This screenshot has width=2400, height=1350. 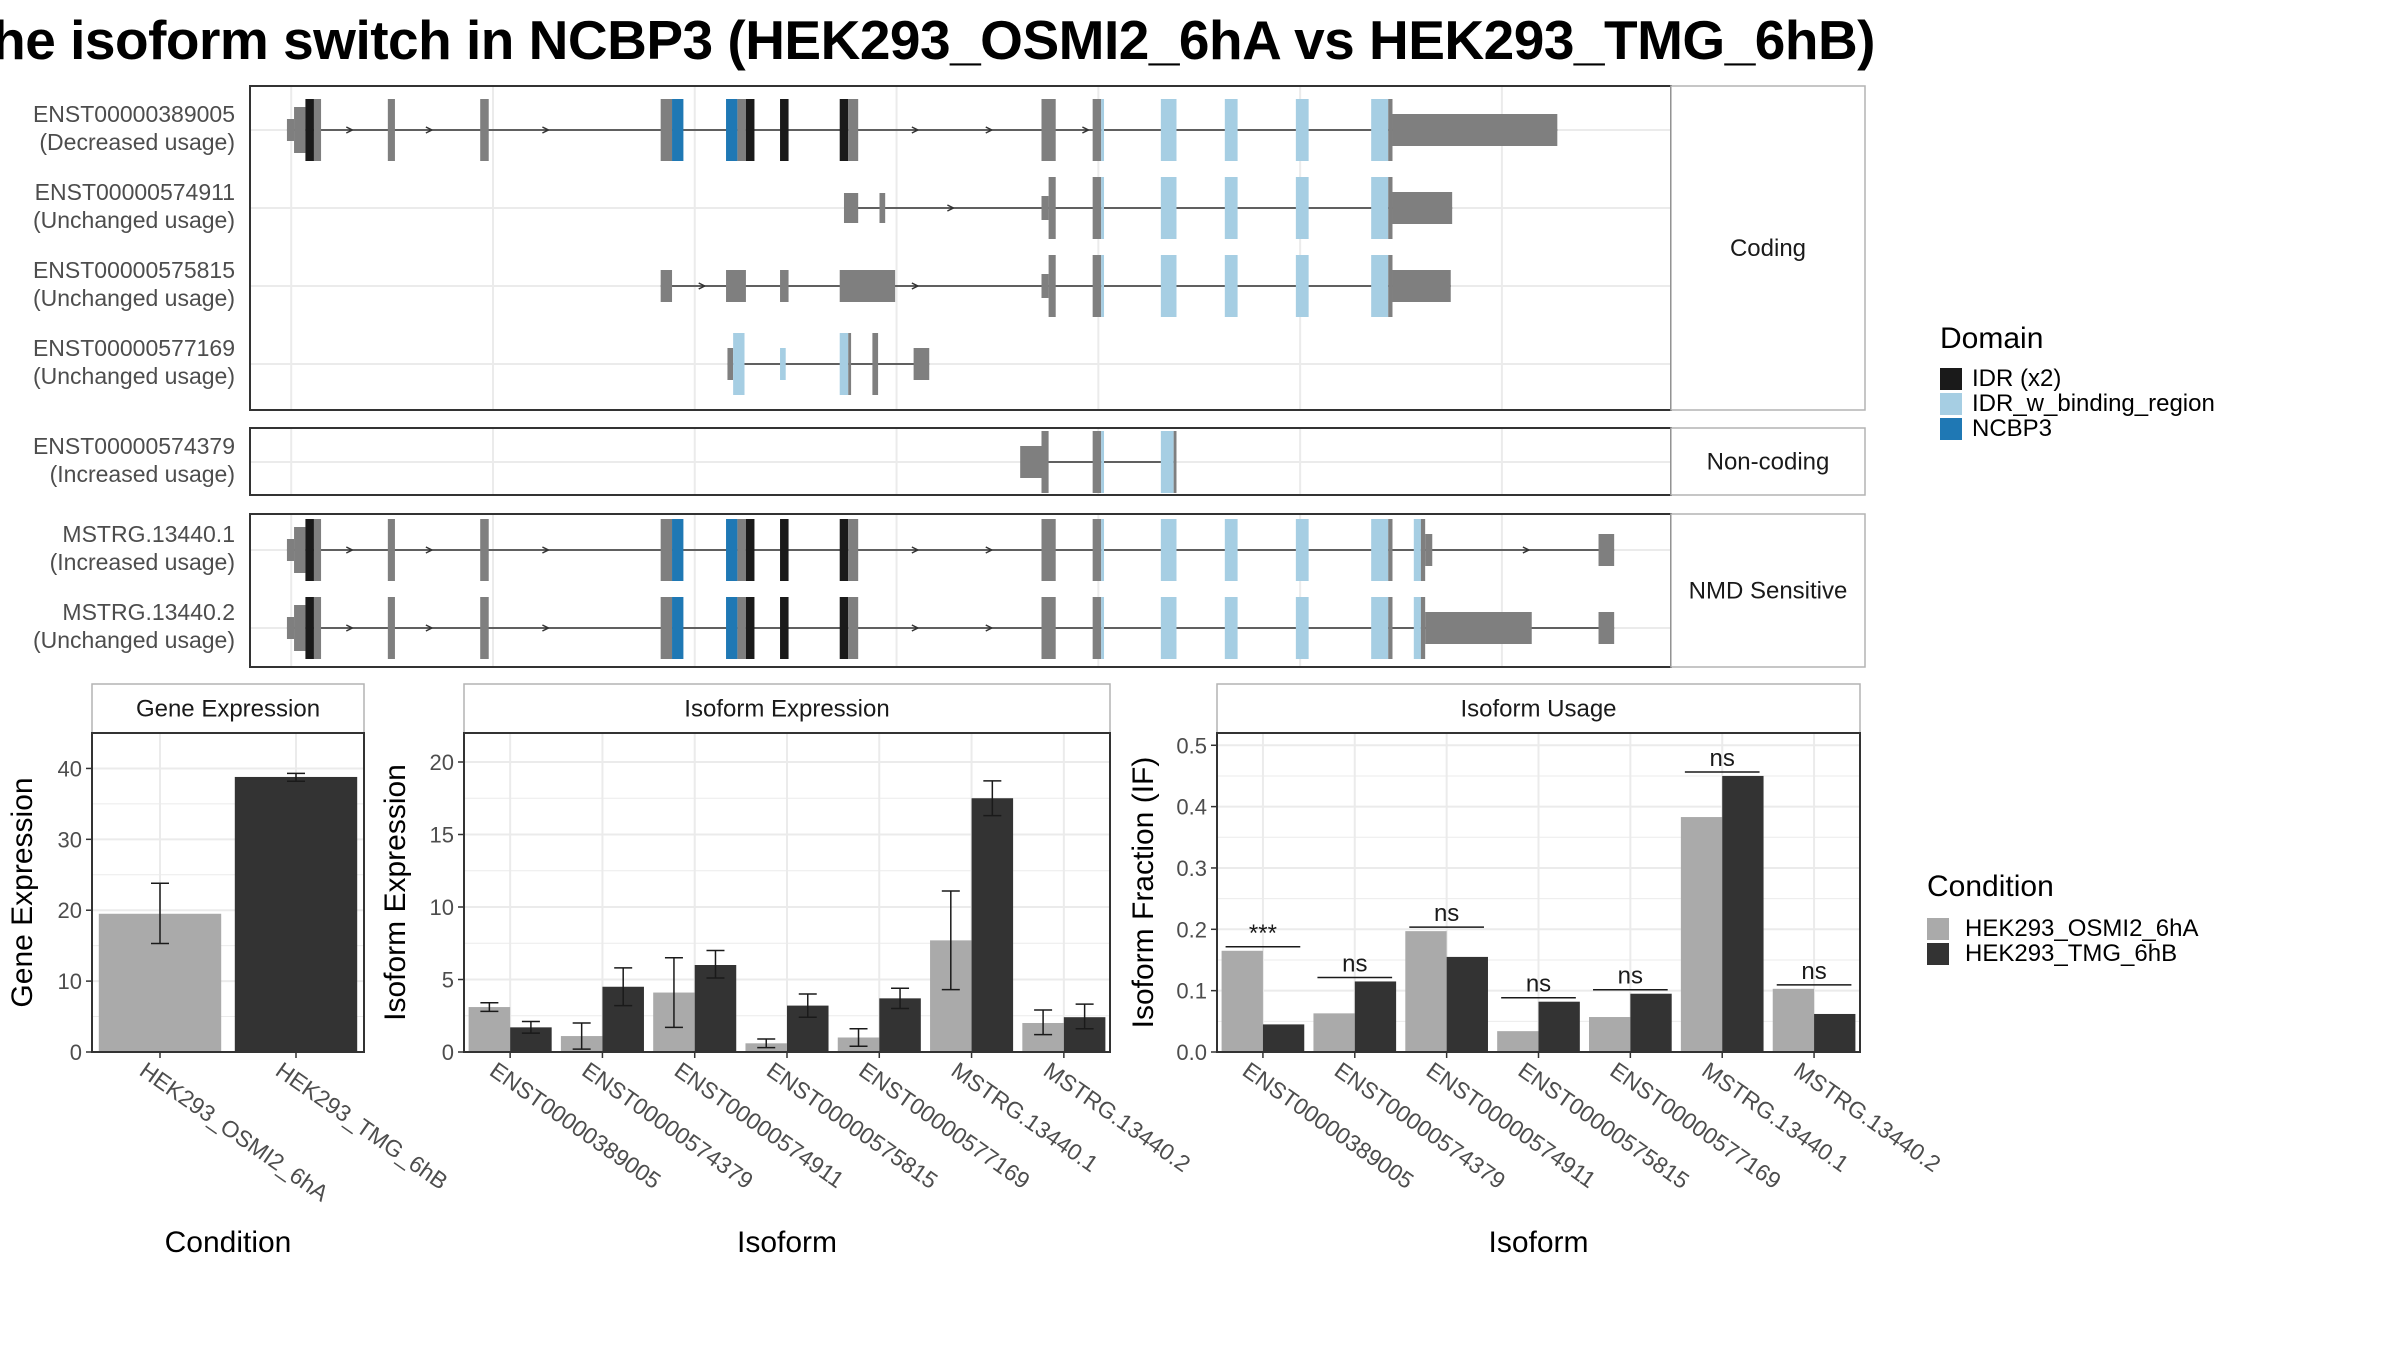 I want to click on transcript-id-label: ENST00000577169, so click(x=134, y=348).